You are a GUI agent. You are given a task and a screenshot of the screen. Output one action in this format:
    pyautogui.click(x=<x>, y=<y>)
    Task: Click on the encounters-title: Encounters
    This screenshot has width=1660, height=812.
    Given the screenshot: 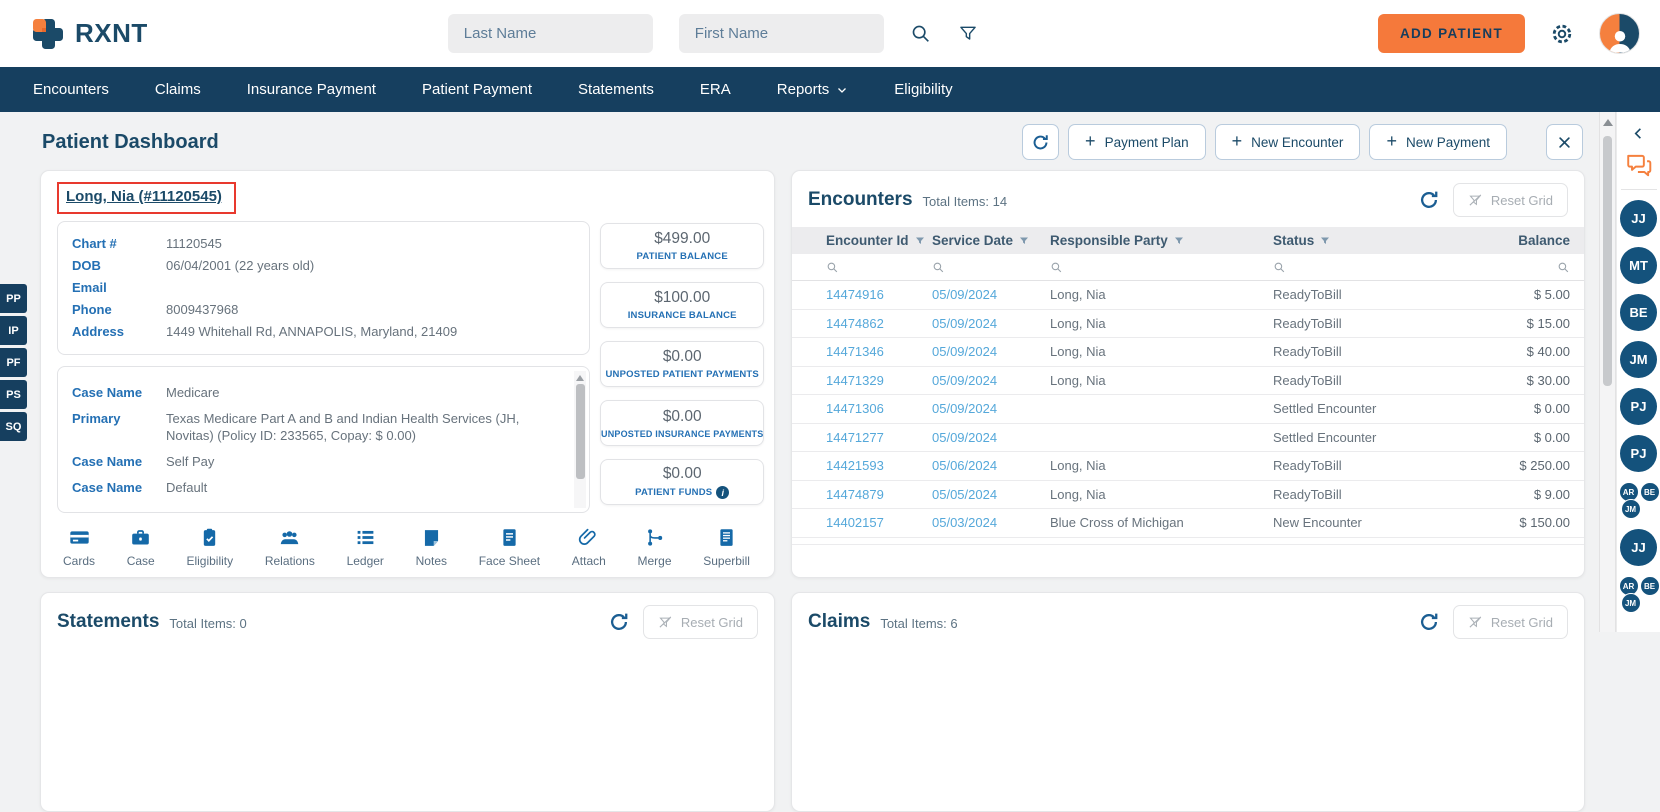 What is the action you would take?
    pyautogui.click(x=860, y=199)
    